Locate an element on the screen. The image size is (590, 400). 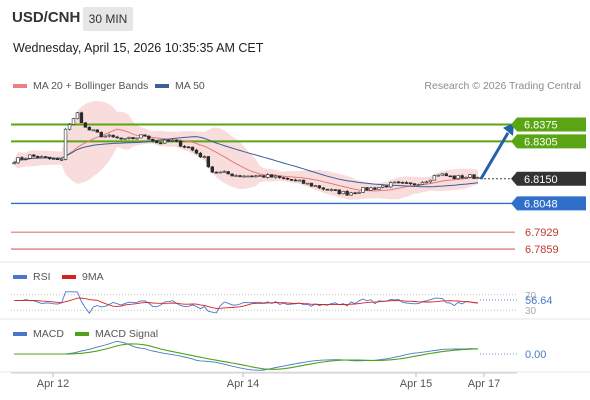
forecast-arrow-head is located at coordinates (508, 129).